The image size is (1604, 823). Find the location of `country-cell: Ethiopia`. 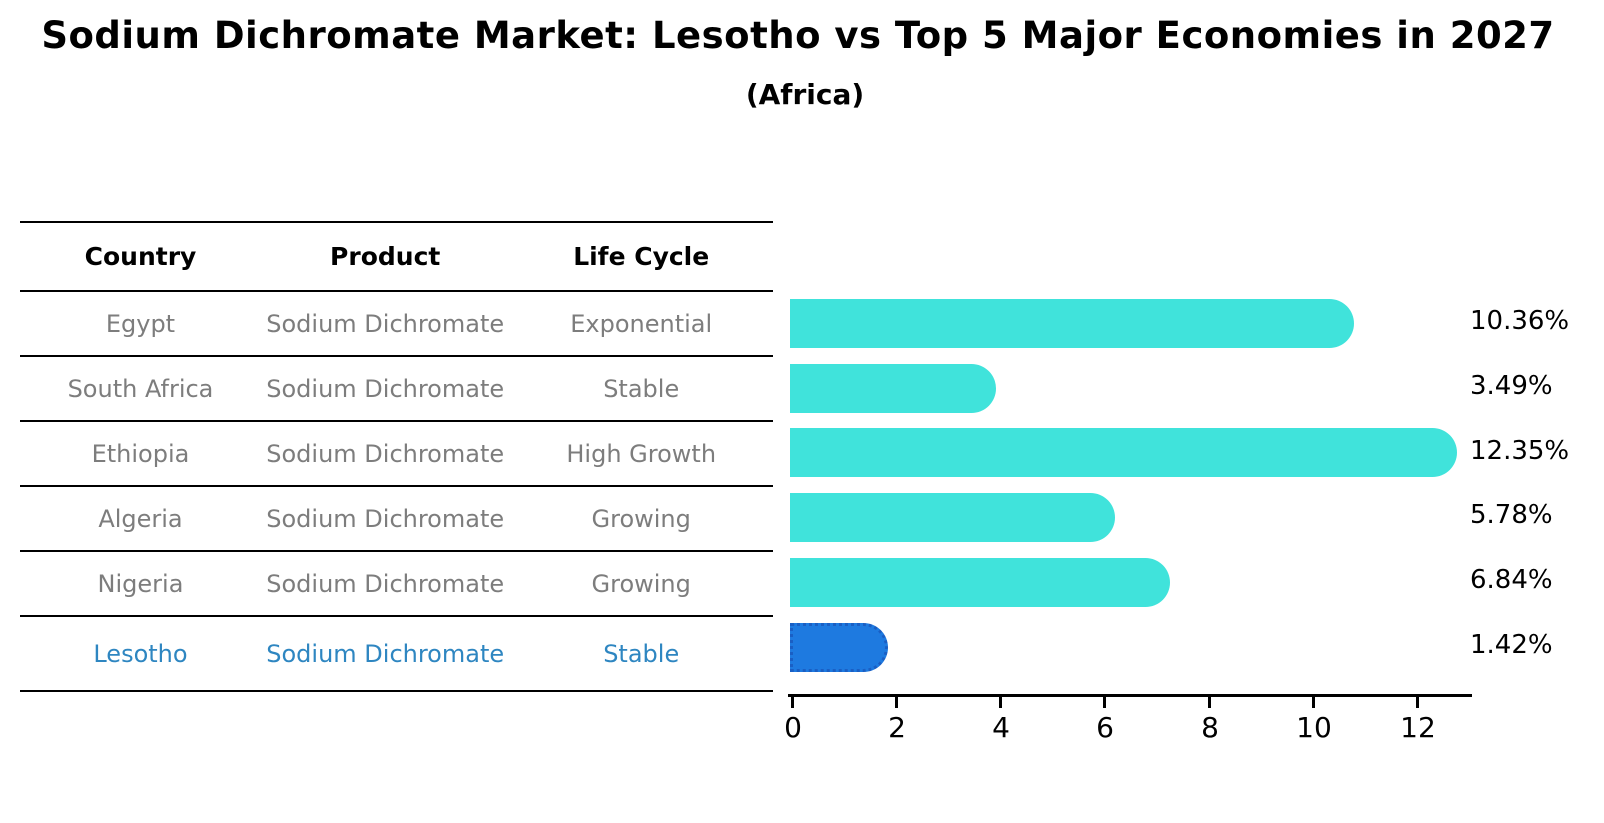

country-cell: Ethiopia is located at coordinates (140, 453).